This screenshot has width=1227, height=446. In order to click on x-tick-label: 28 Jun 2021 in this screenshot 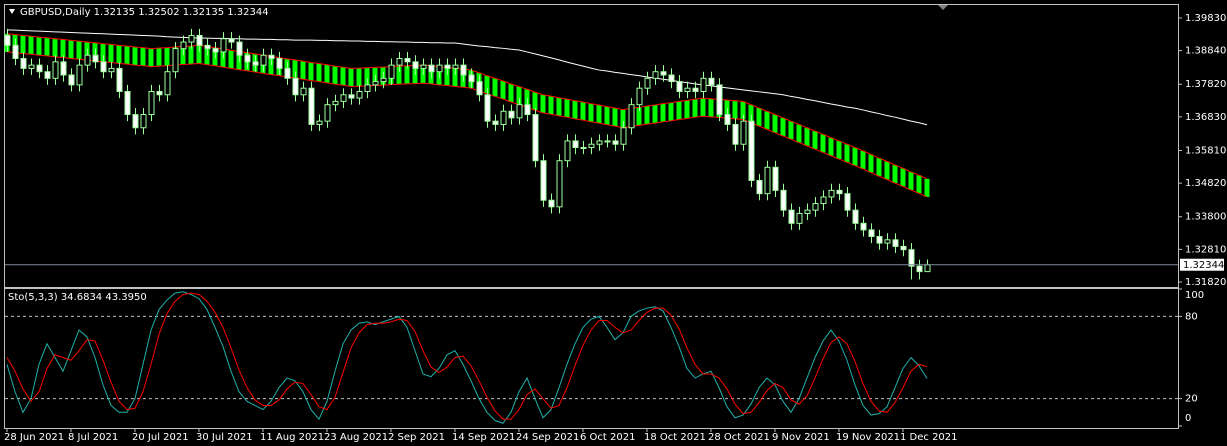, I will do `click(34, 437)`.